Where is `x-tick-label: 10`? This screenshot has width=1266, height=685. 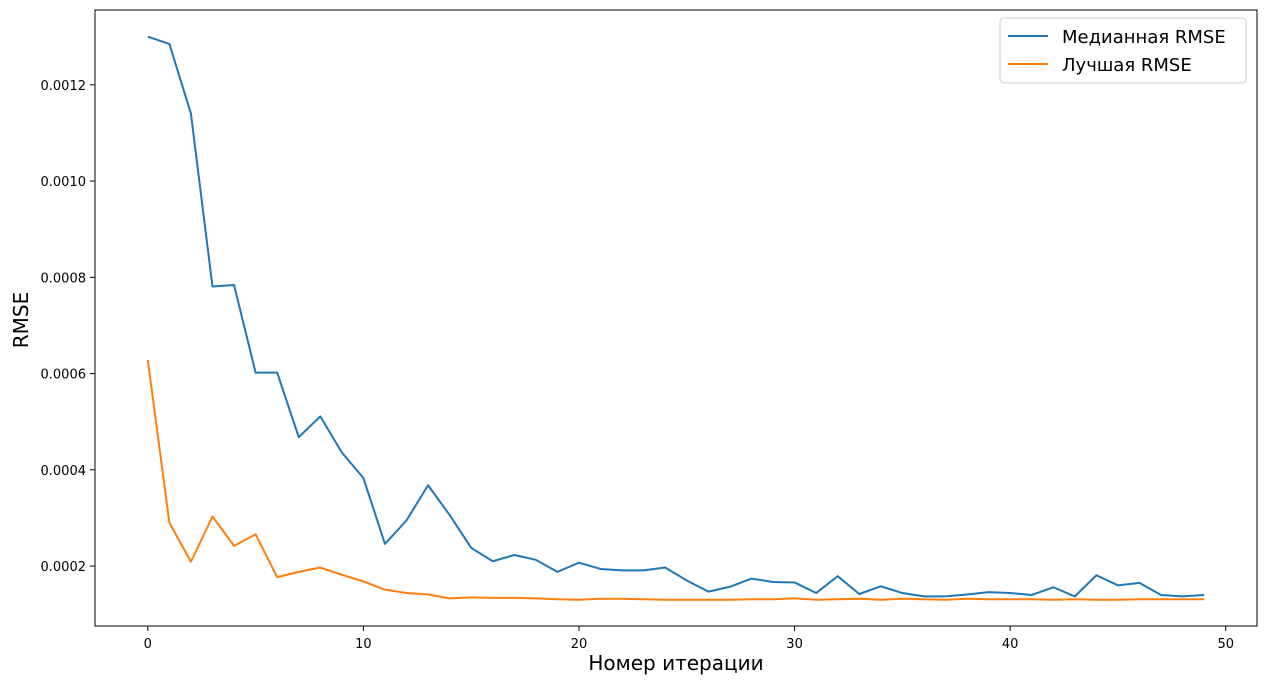
x-tick-label: 10 is located at coordinates (363, 644).